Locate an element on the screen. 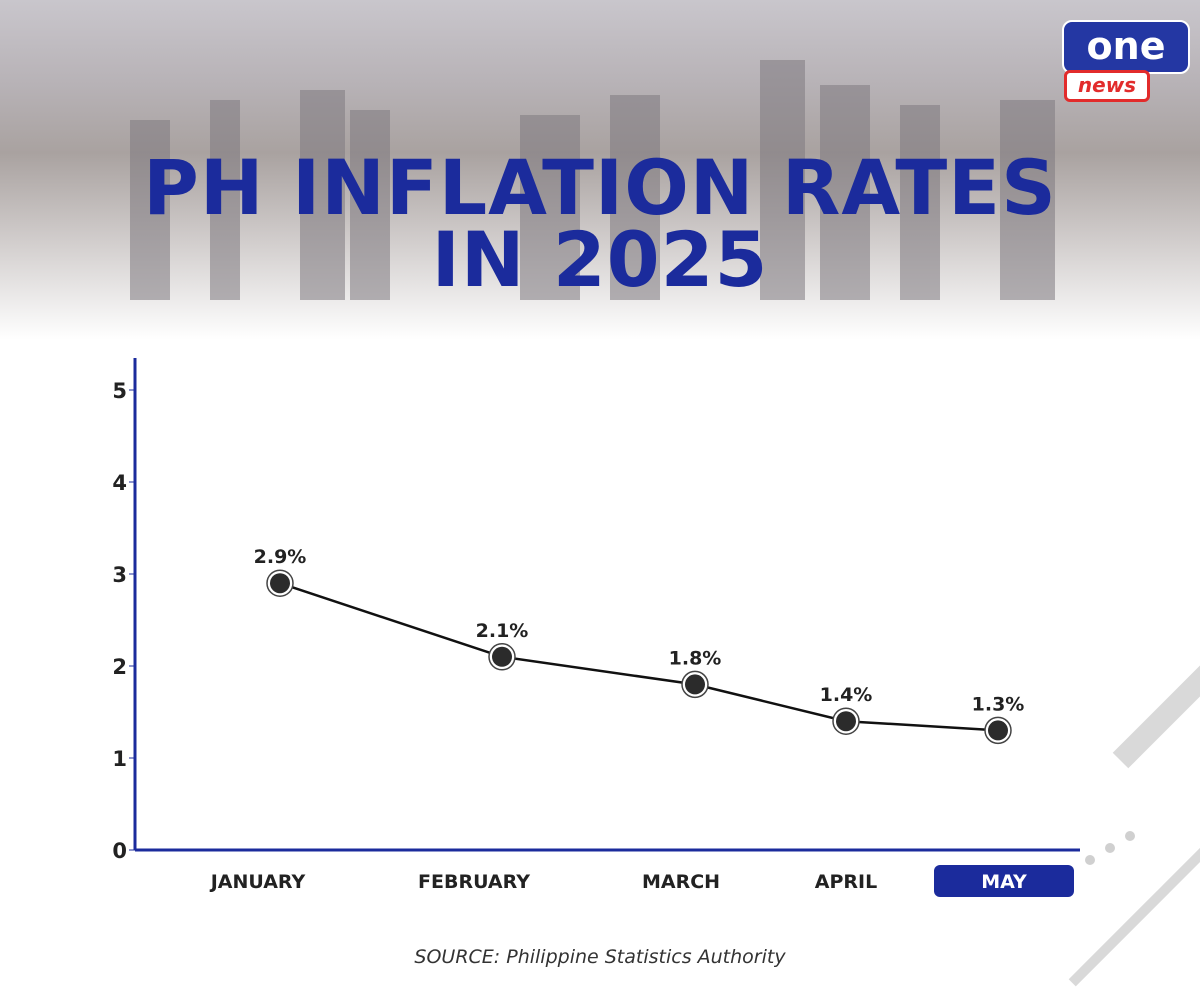 The image size is (1200, 1000). x-tick-label: APRIL is located at coordinates (846, 882).